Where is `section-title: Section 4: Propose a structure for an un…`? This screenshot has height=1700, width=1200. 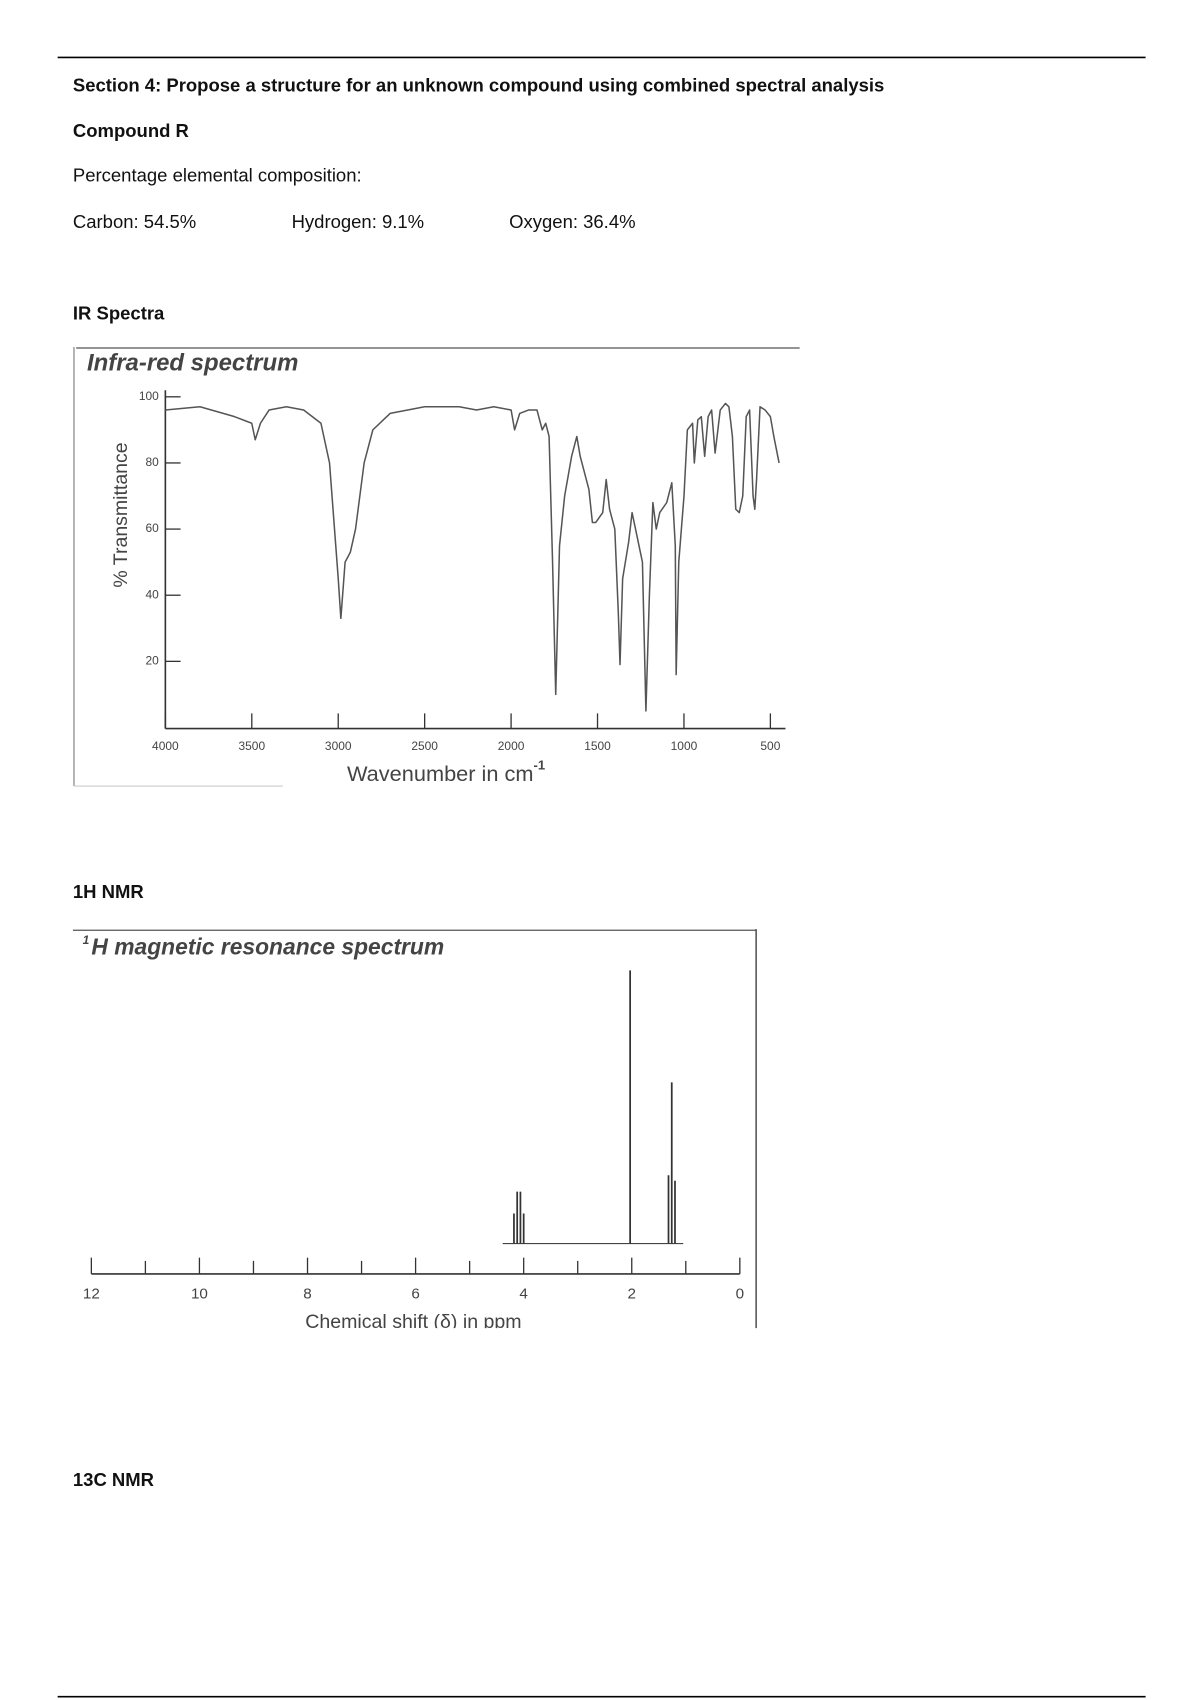 section-title: Section 4: Propose a structure for an un… is located at coordinates (478, 85).